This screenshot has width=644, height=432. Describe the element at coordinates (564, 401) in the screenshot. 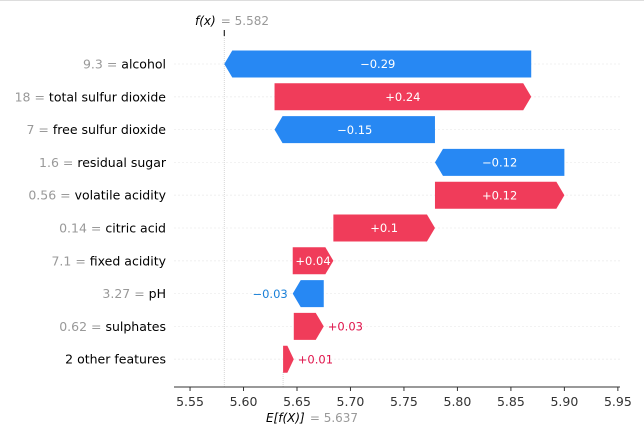

I see `x-tick-label: 5.90` at that location.